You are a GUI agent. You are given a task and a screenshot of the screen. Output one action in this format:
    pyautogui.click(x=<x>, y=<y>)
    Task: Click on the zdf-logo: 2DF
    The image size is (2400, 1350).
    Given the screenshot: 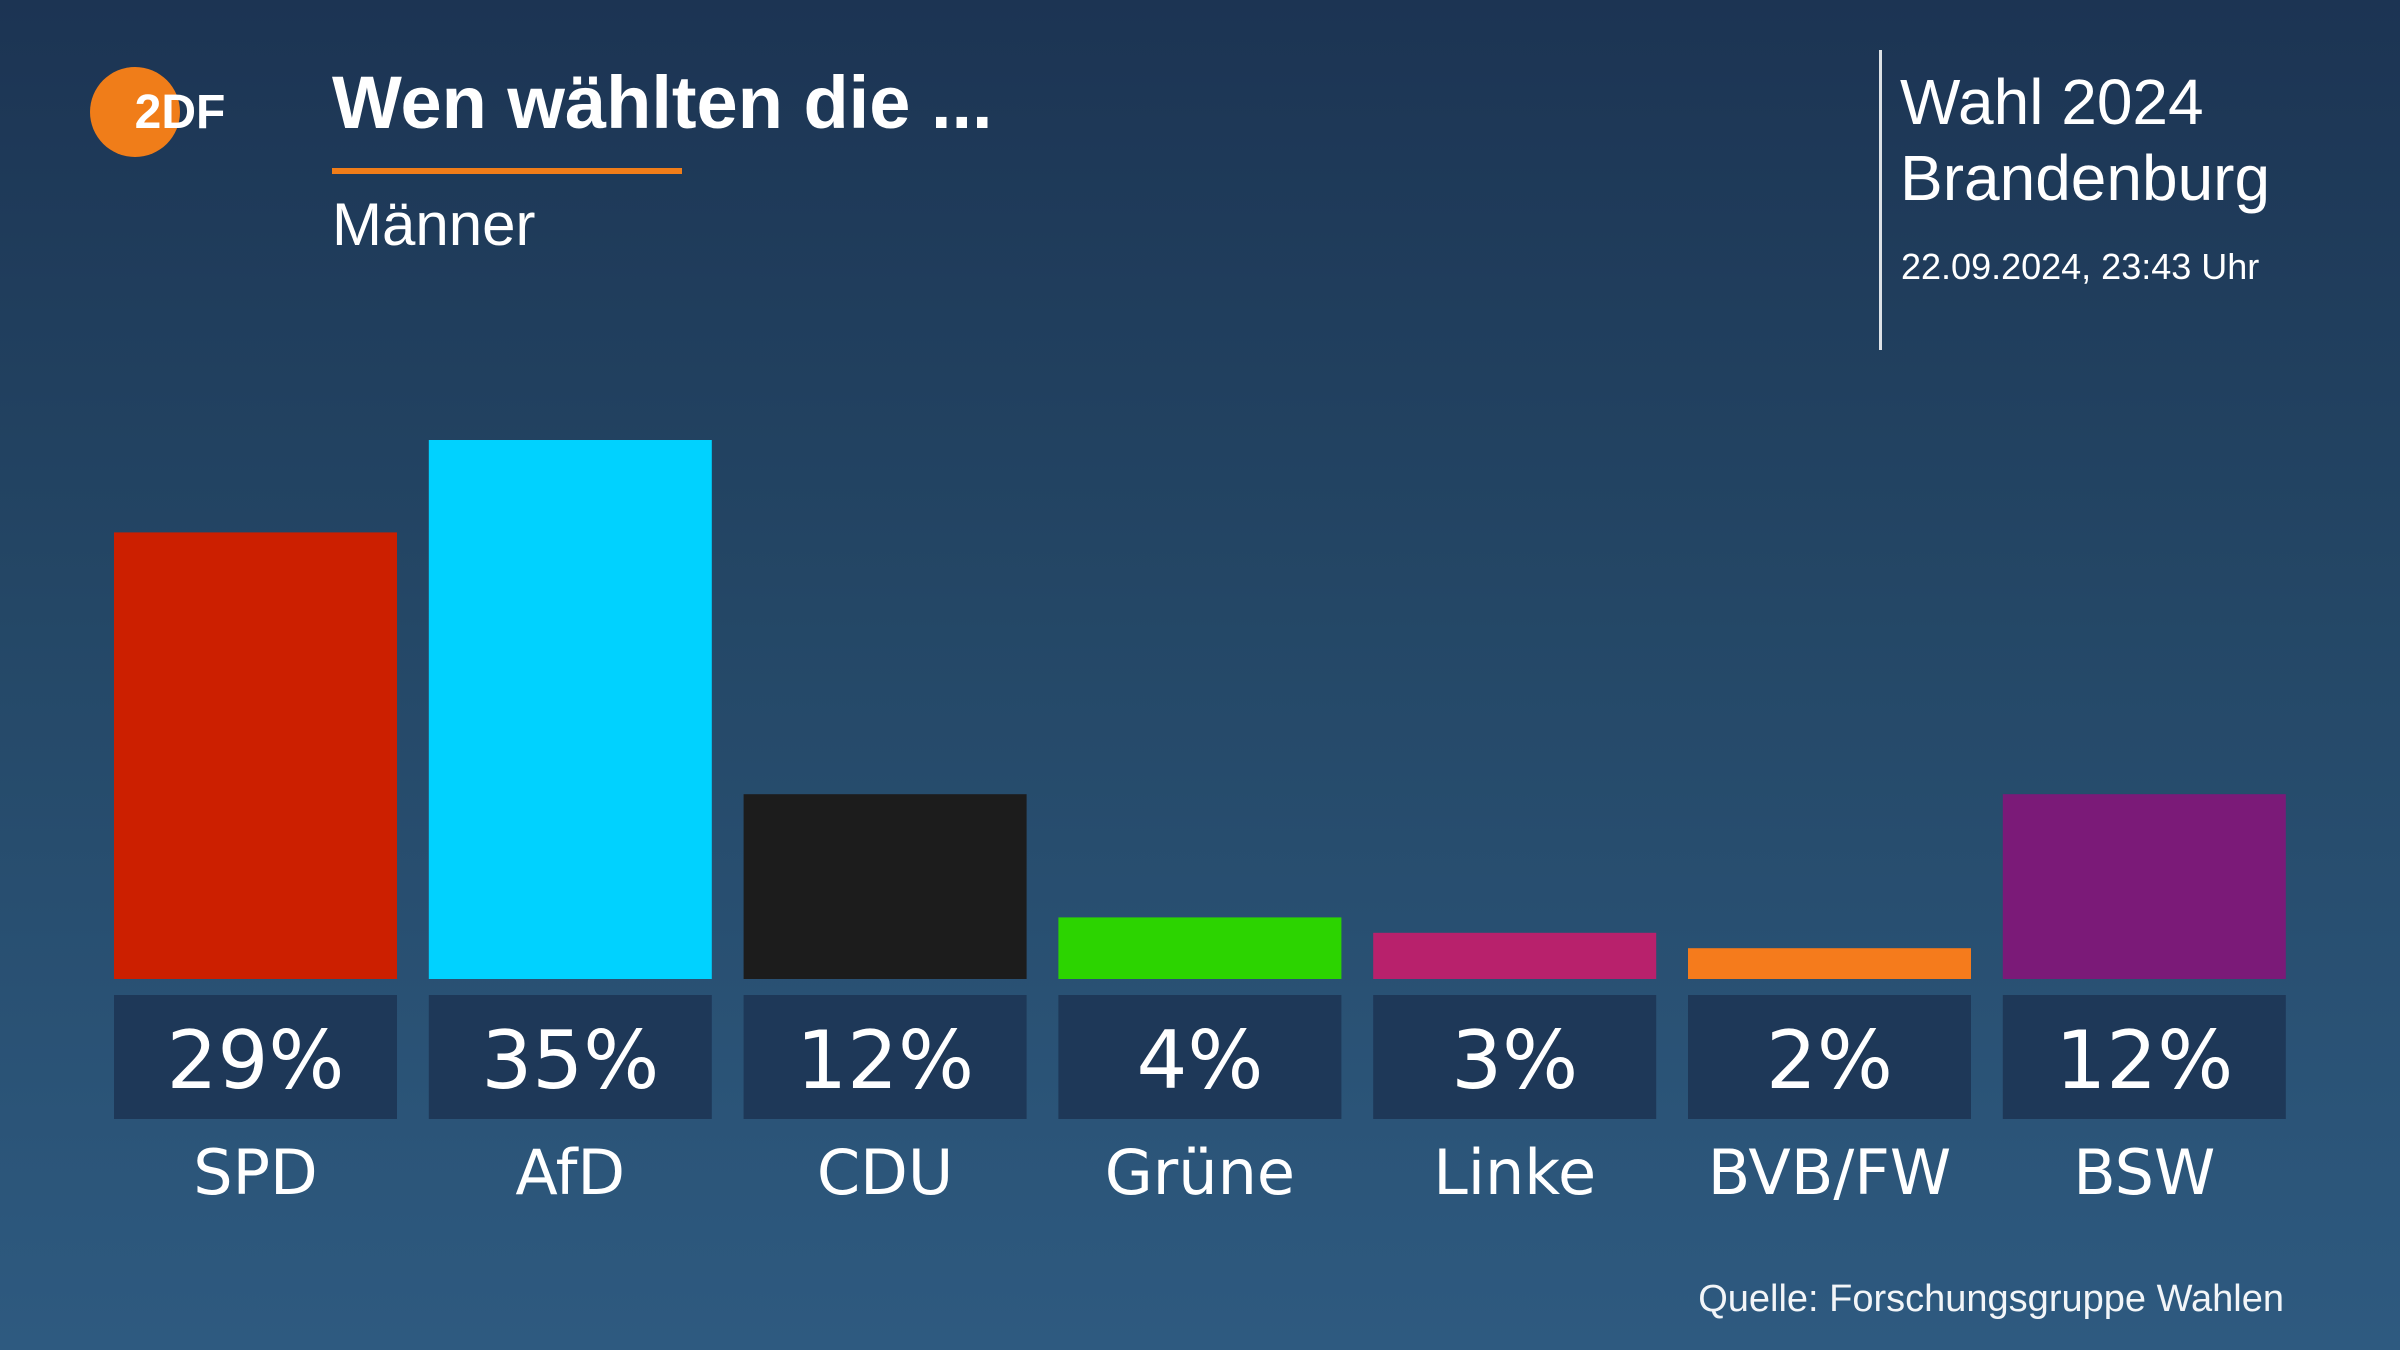 What is the action you would take?
    pyautogui.click(x=158, y=112)
    